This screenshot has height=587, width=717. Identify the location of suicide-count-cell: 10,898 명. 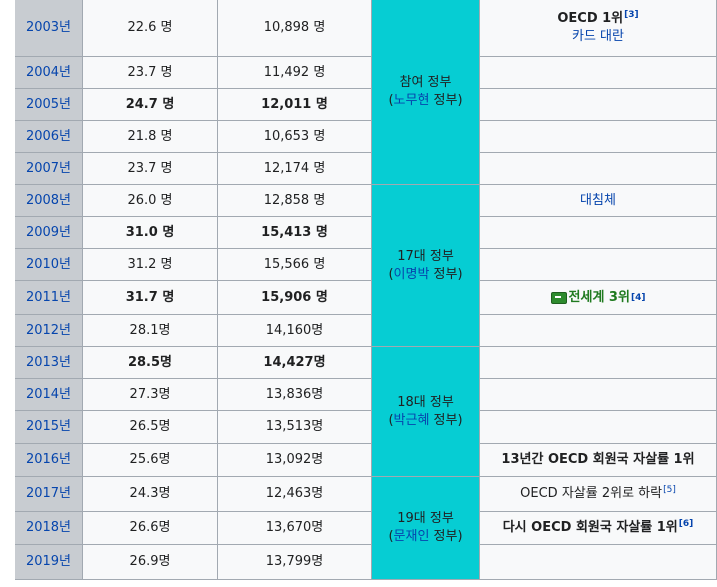
(295, 28).